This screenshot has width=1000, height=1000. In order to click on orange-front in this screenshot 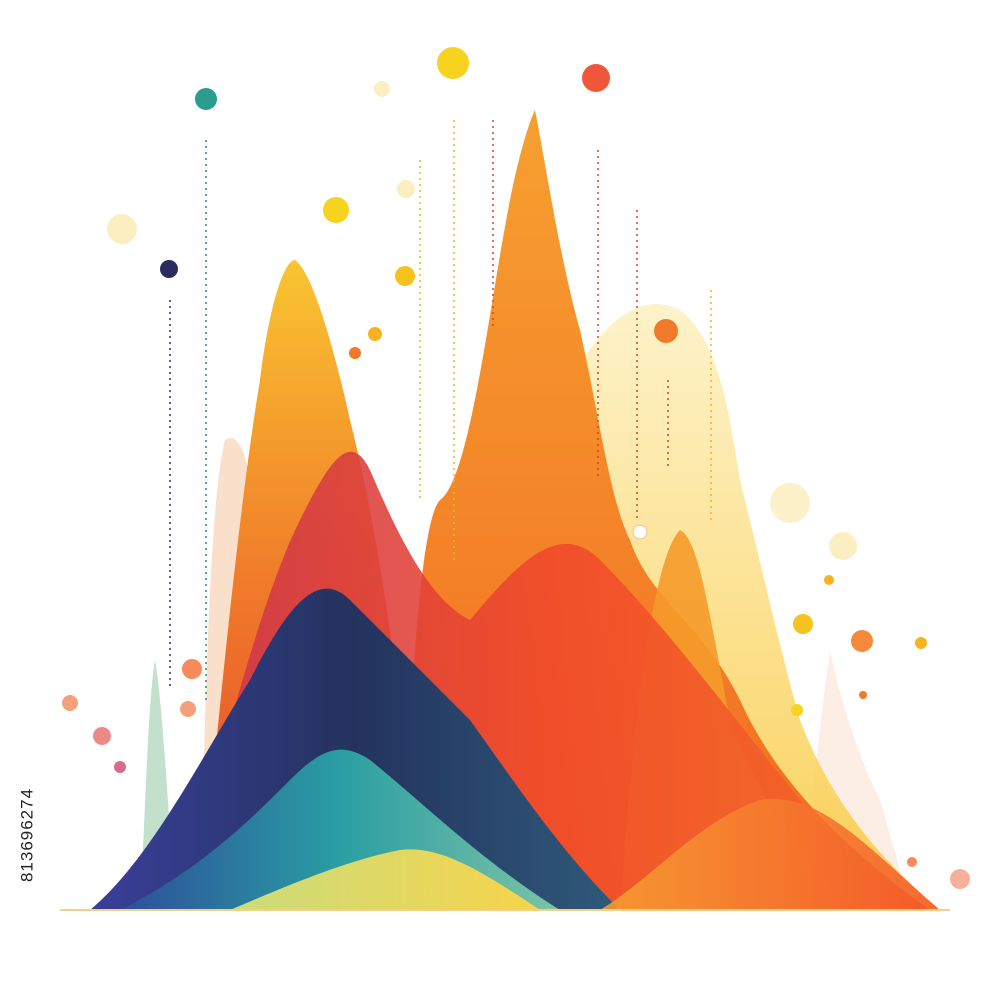, I will do `click(770, 854)`.